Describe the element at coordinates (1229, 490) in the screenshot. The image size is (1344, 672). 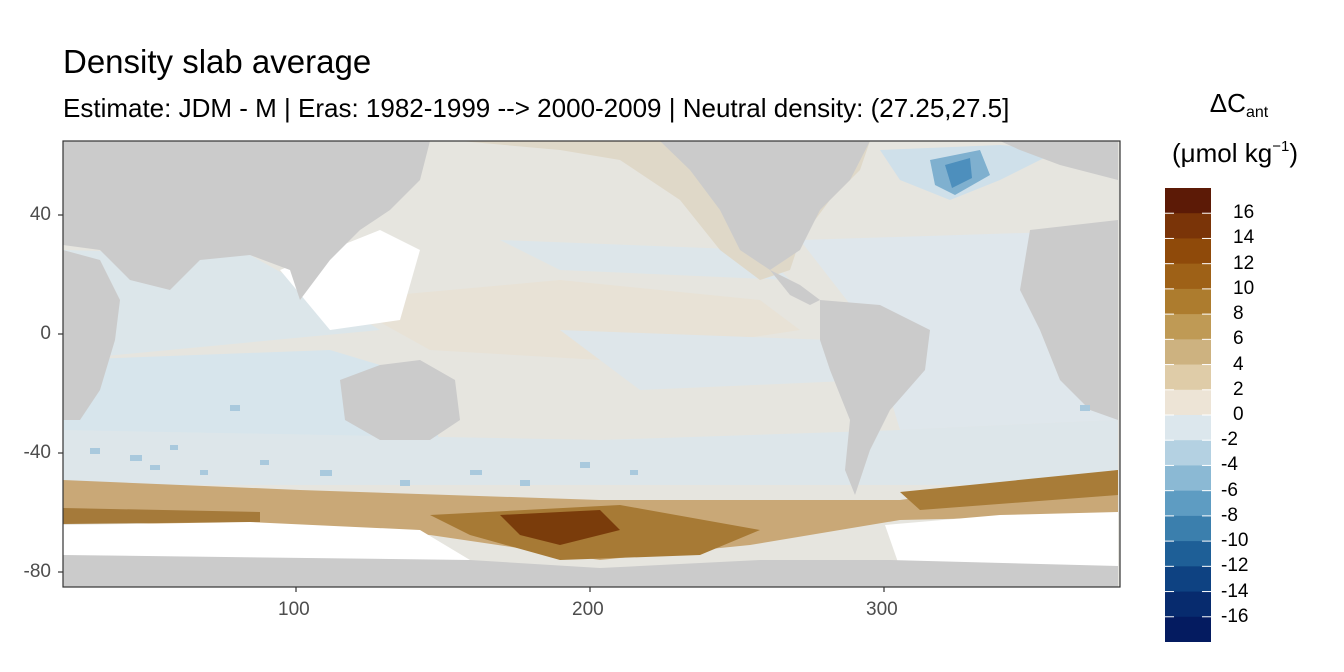
I see `legend-label: -6` at that location.